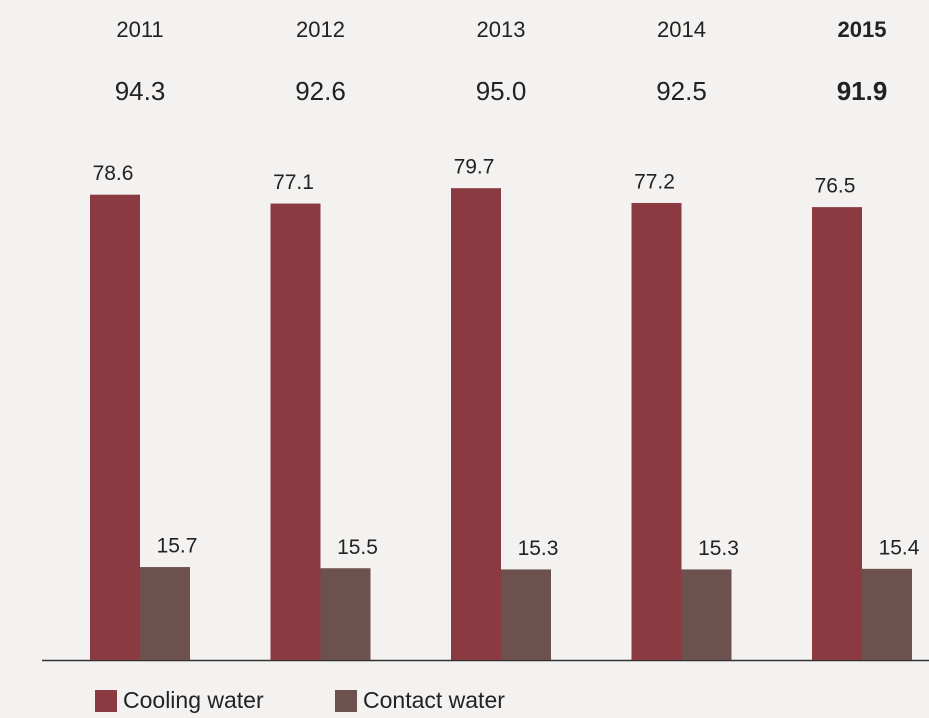 Image resolution: width=929 pixels, height=718 pixels. Describe the element at coordinates (474, 167) in the screenshot. I see `value-label: 79.7` at that location.